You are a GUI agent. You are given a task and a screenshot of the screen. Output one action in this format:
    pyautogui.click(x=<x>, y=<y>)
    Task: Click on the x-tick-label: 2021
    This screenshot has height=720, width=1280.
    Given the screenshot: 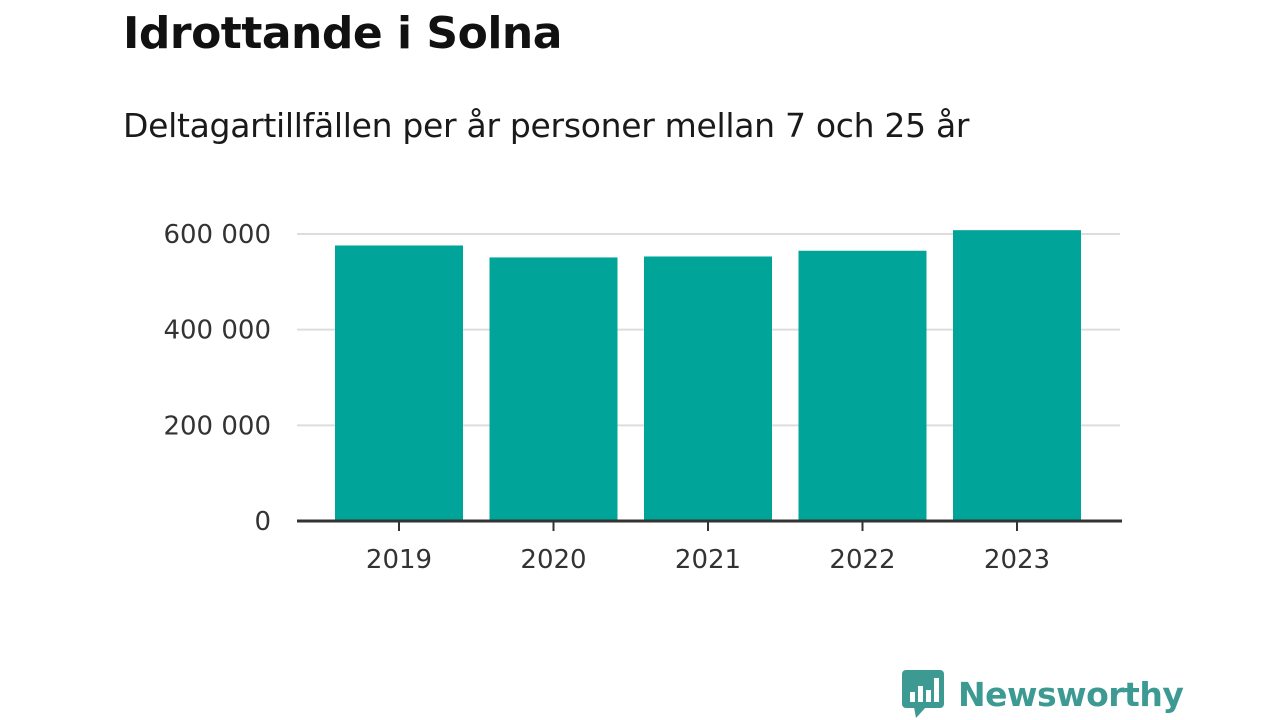 What is the action you would take?
    pyautogui.click(x=708, y=560)
    